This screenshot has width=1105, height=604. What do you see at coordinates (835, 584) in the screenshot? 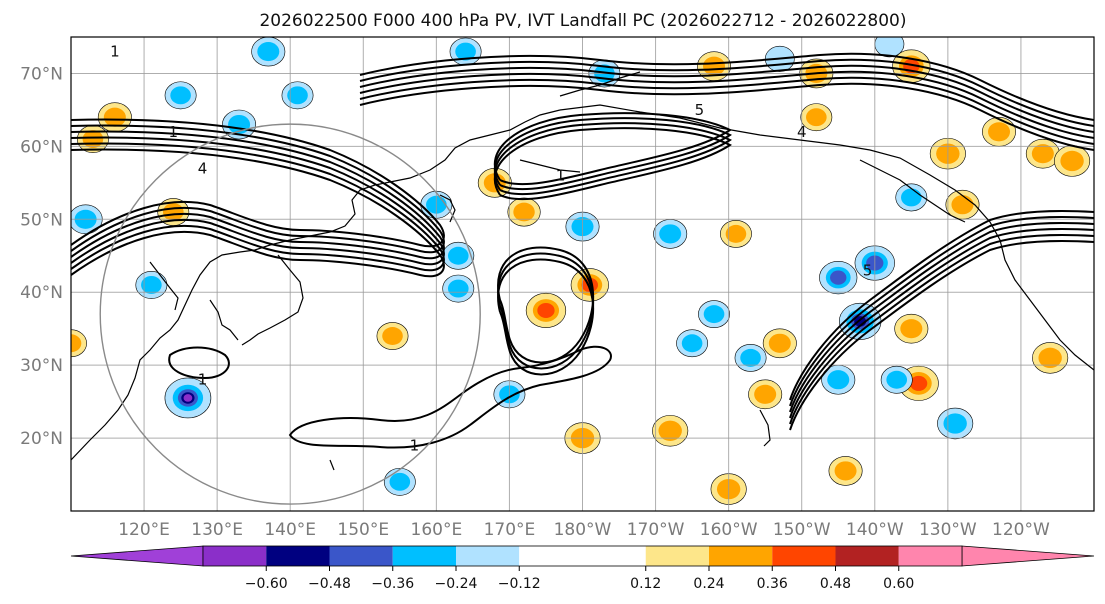
I see `colorbar-tick-label-8: 0.48` at bounding box center [835, 584].